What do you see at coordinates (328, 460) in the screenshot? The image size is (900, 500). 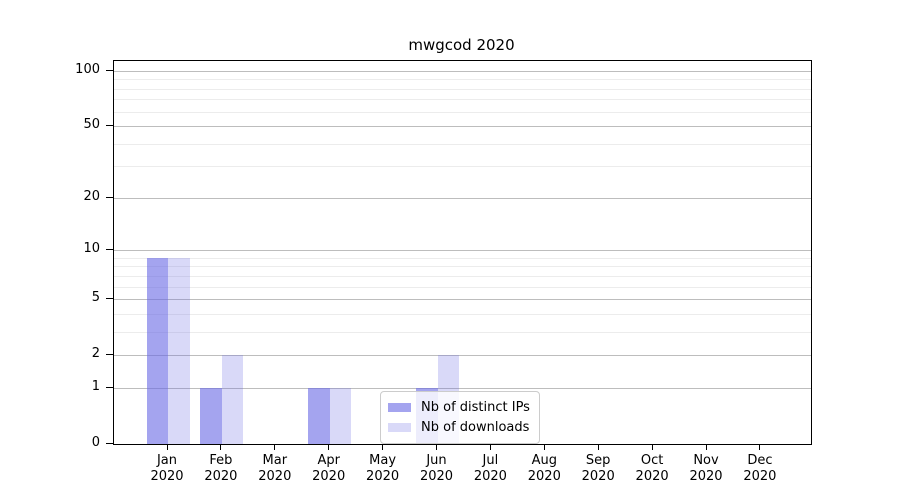 I see `x-tick-month: Apr` at bounding box center [328, 460].